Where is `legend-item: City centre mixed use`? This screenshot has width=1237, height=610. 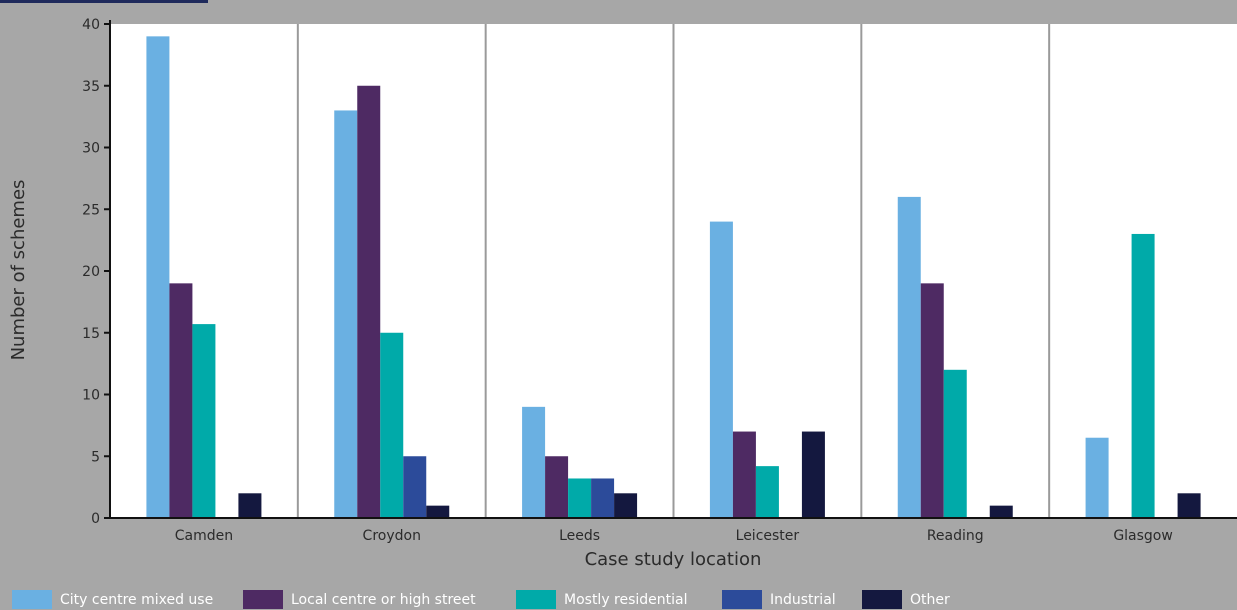
legend-item: City centre mixed use is located at coordinates (112, 599).